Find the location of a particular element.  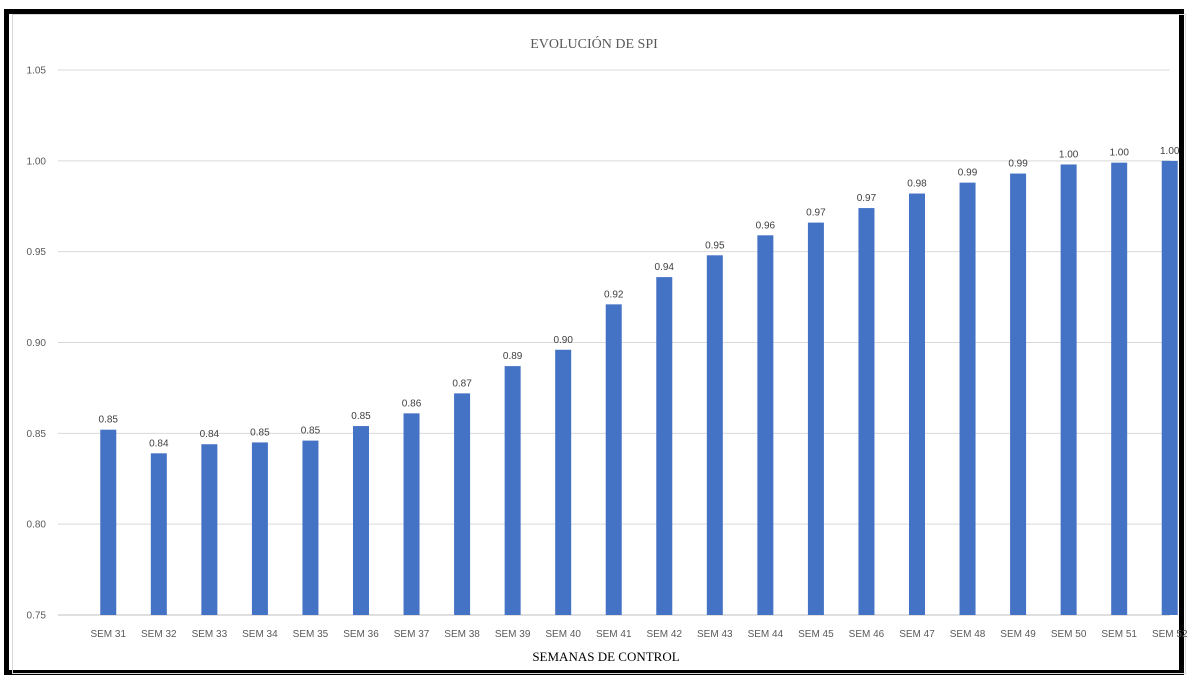

y-tick-label: 0.90 is located at coordinates (37, 343).